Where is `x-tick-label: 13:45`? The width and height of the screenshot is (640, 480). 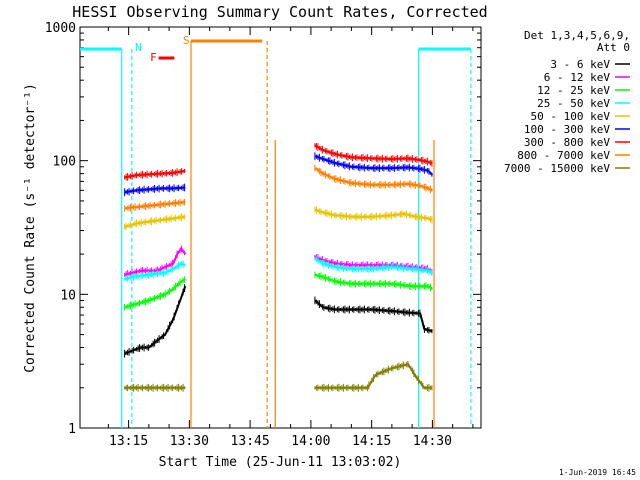 x-tick-label: 13:45 is located at coordinates (250, 441).